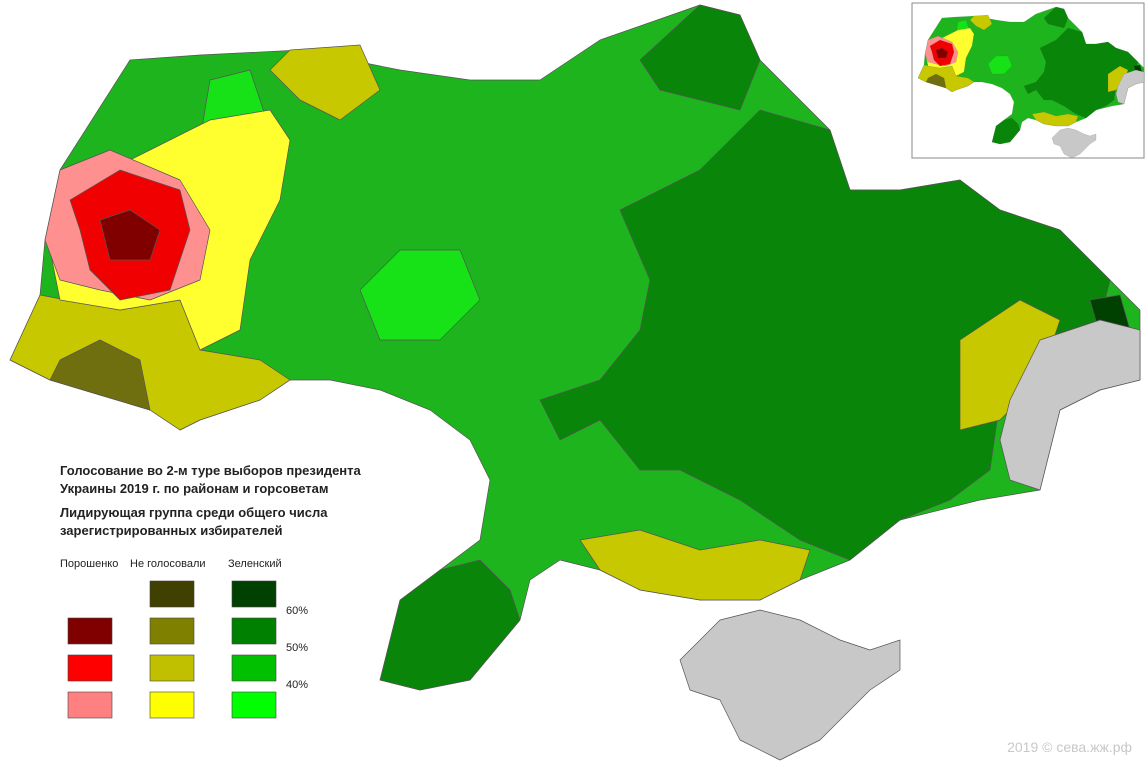  I want to click on legend-column-label: Порошенко, so click(89, 564).